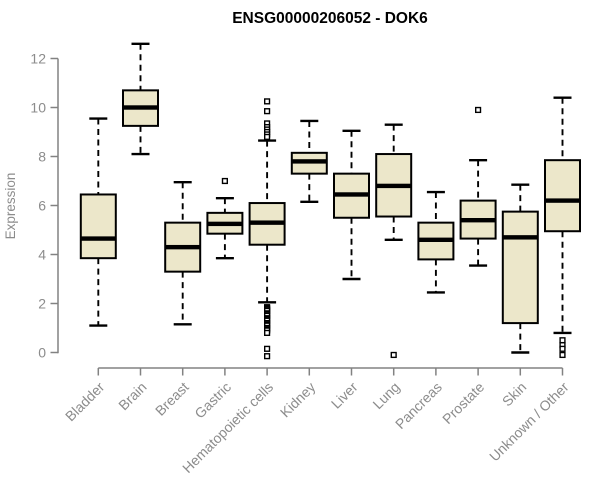 This screenshot has height=500, width=600. I want to click on y-tick-label: 12, so click(38, 59).